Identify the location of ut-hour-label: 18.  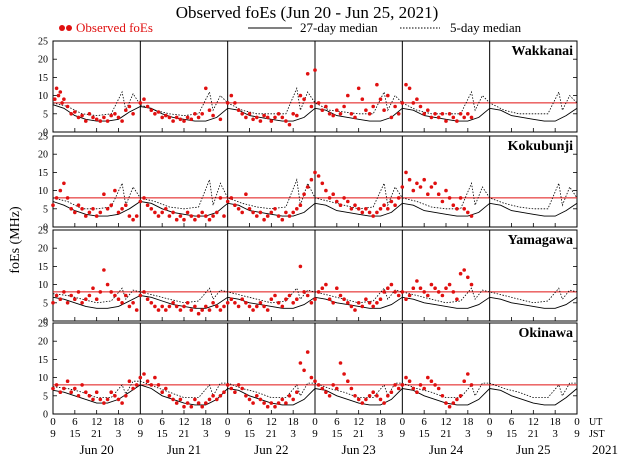
(381, 422).